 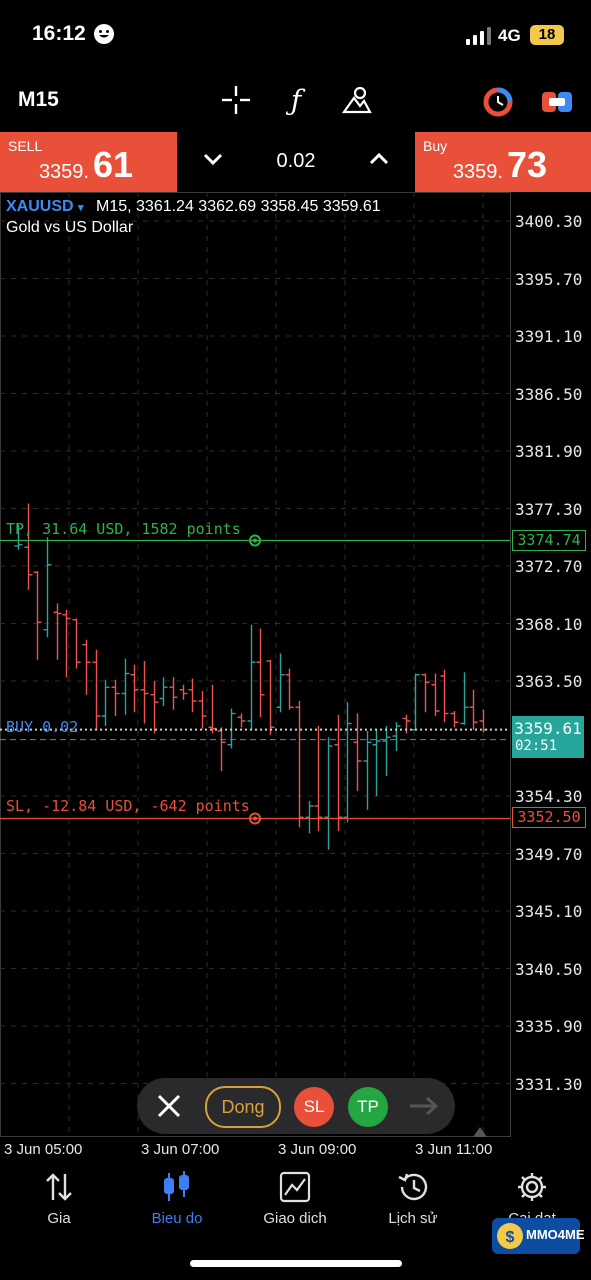 I want to click on scroll-end-icon, so click(x=480, y=1132).